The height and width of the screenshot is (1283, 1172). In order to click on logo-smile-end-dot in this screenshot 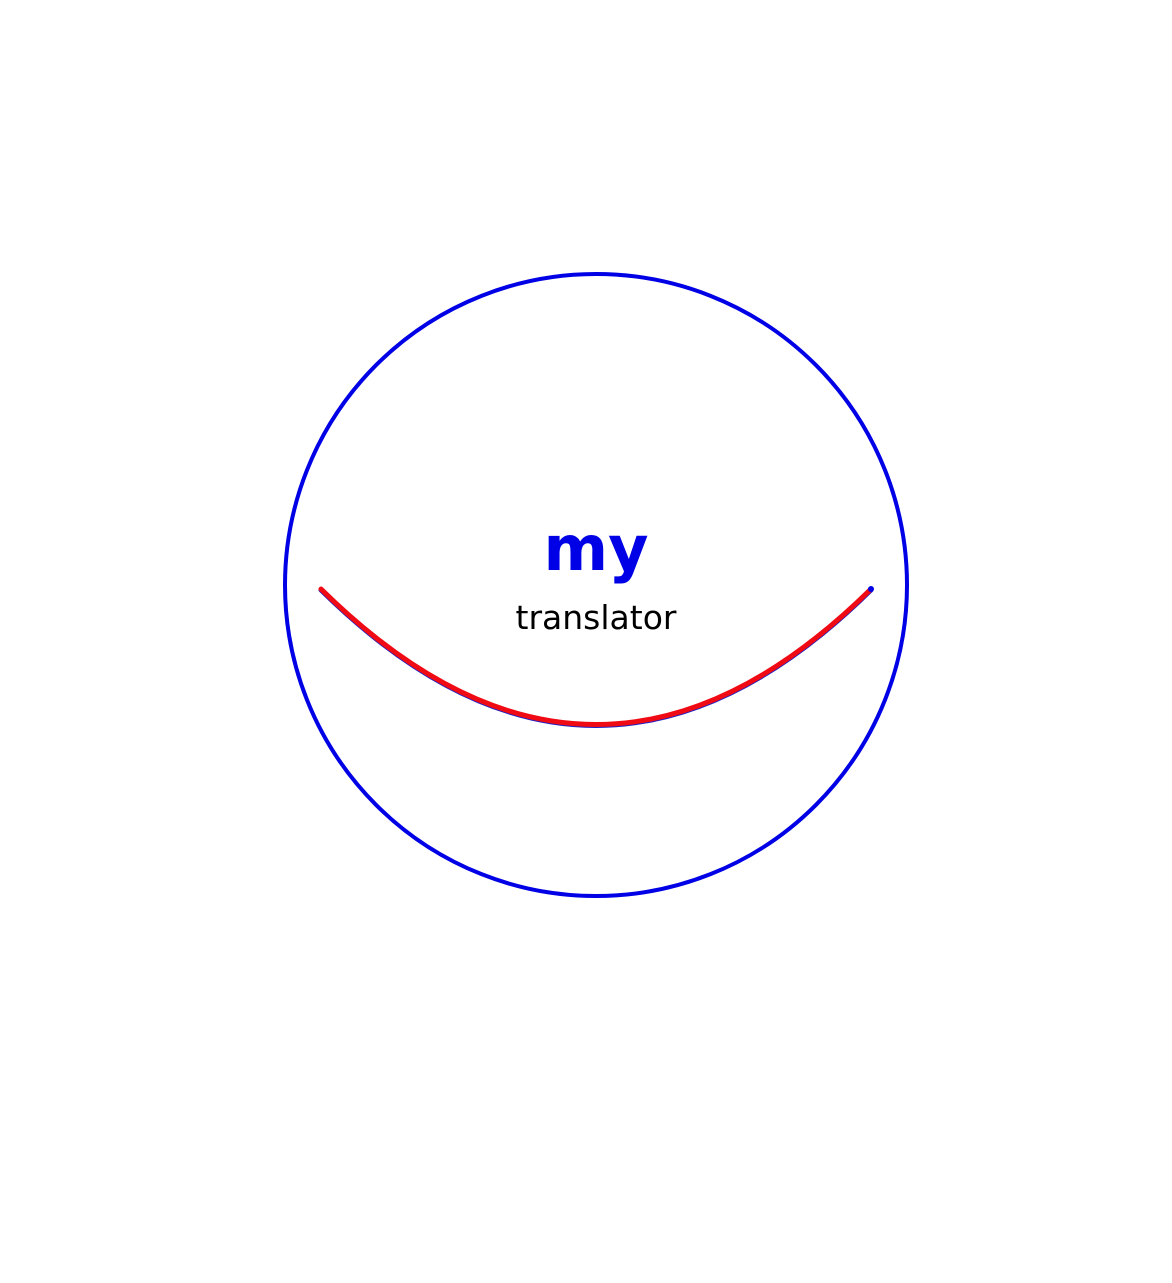, I will do `click(871, 589)`.